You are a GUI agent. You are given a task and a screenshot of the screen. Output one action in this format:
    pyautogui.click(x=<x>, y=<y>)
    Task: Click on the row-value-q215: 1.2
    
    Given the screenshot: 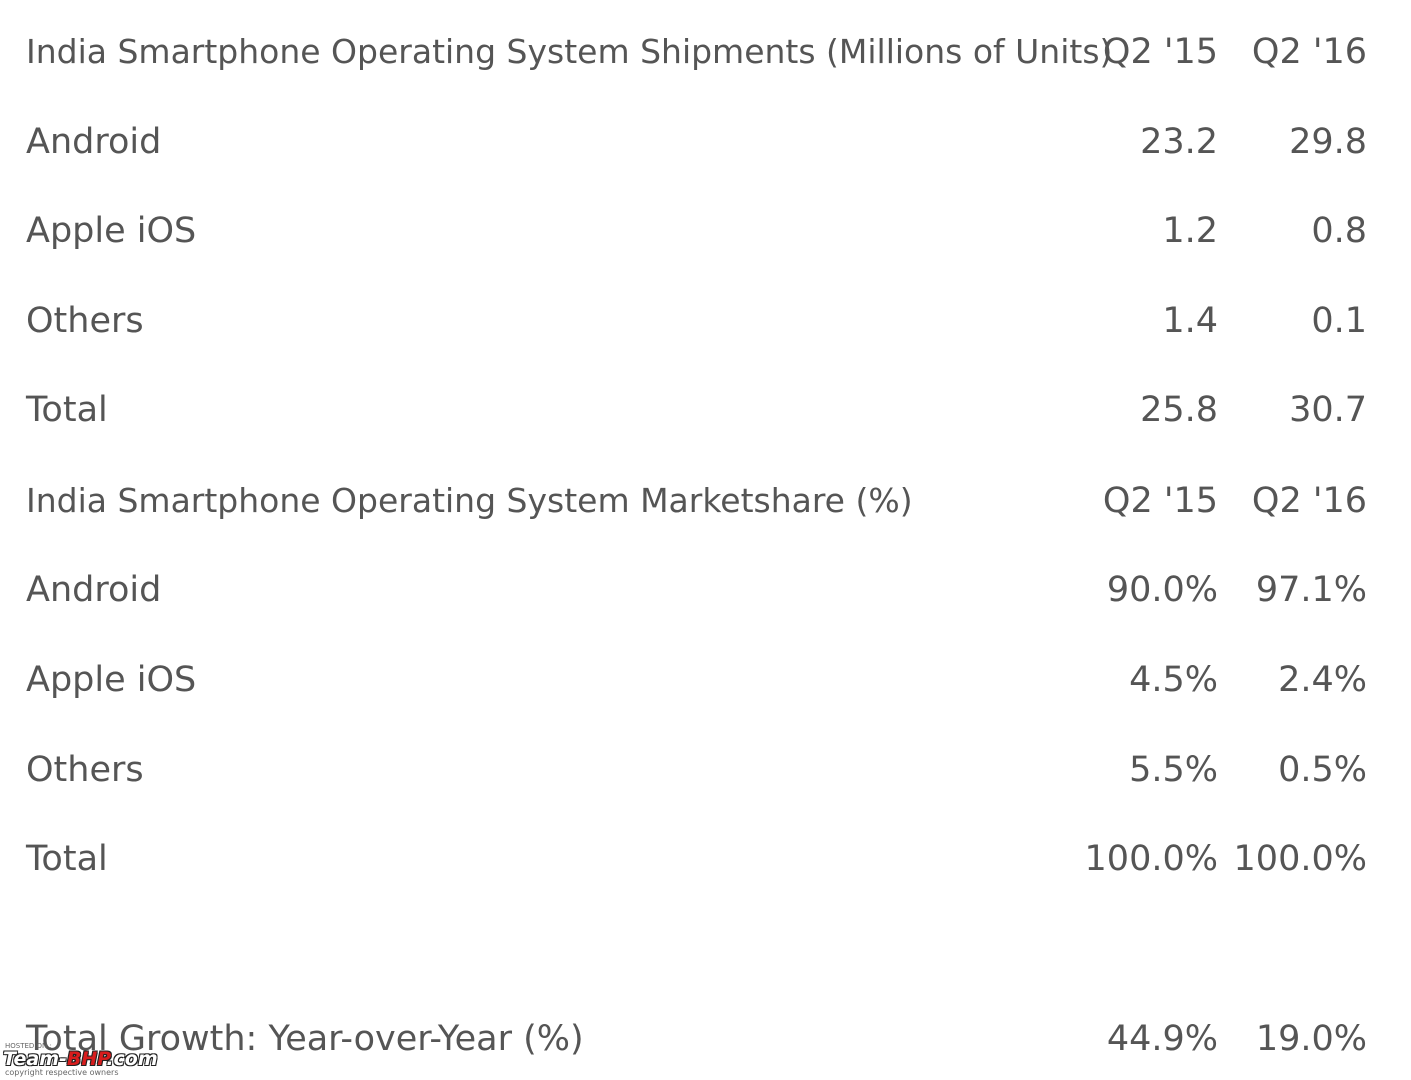 What is the action you would take?
    pyautogui.click(x=1190, y=231)
    